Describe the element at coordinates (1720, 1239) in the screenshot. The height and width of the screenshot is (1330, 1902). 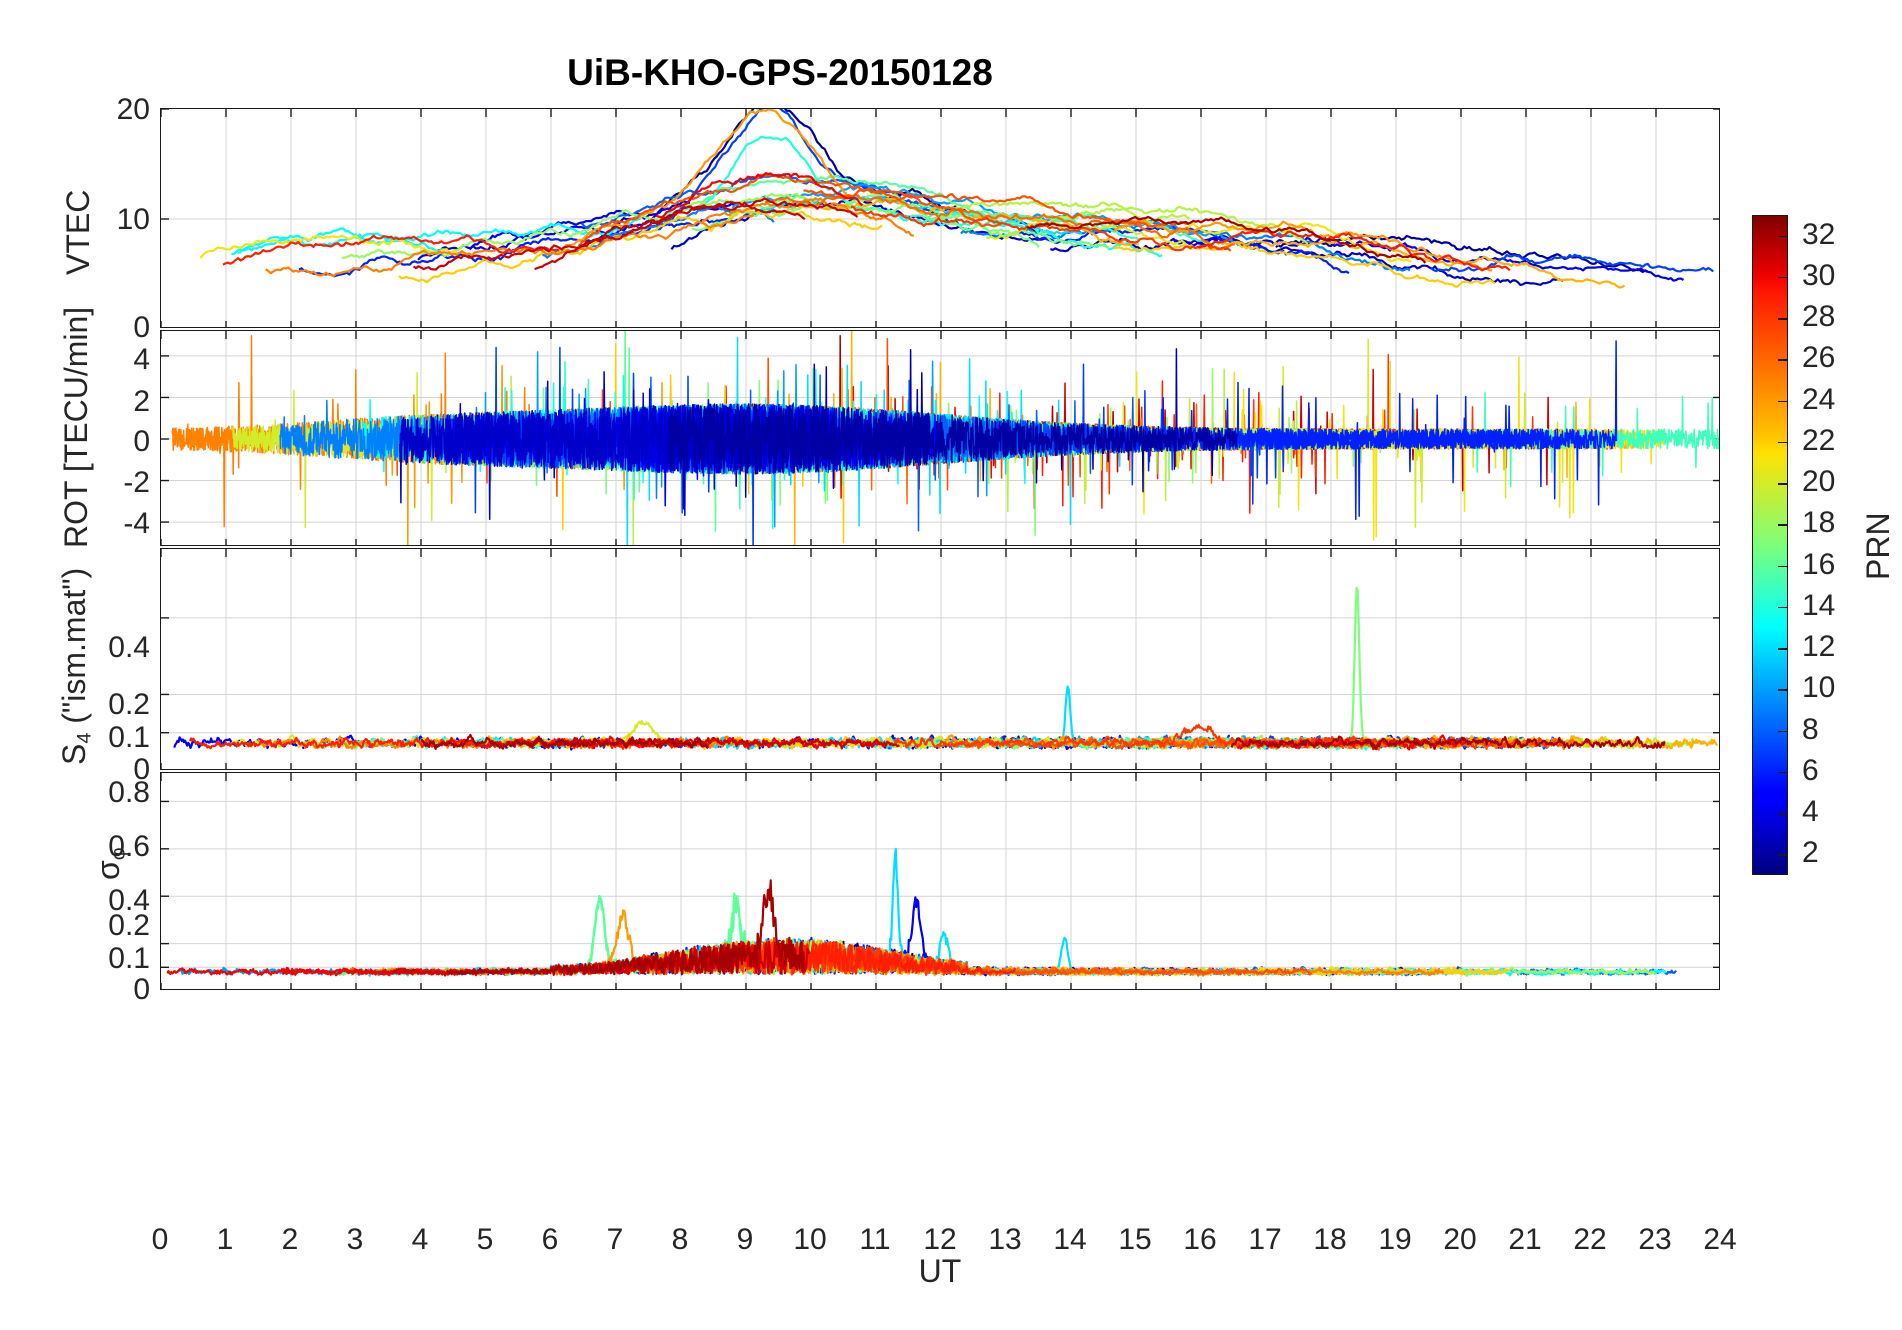
I see `xtick-label: 24` at that location.